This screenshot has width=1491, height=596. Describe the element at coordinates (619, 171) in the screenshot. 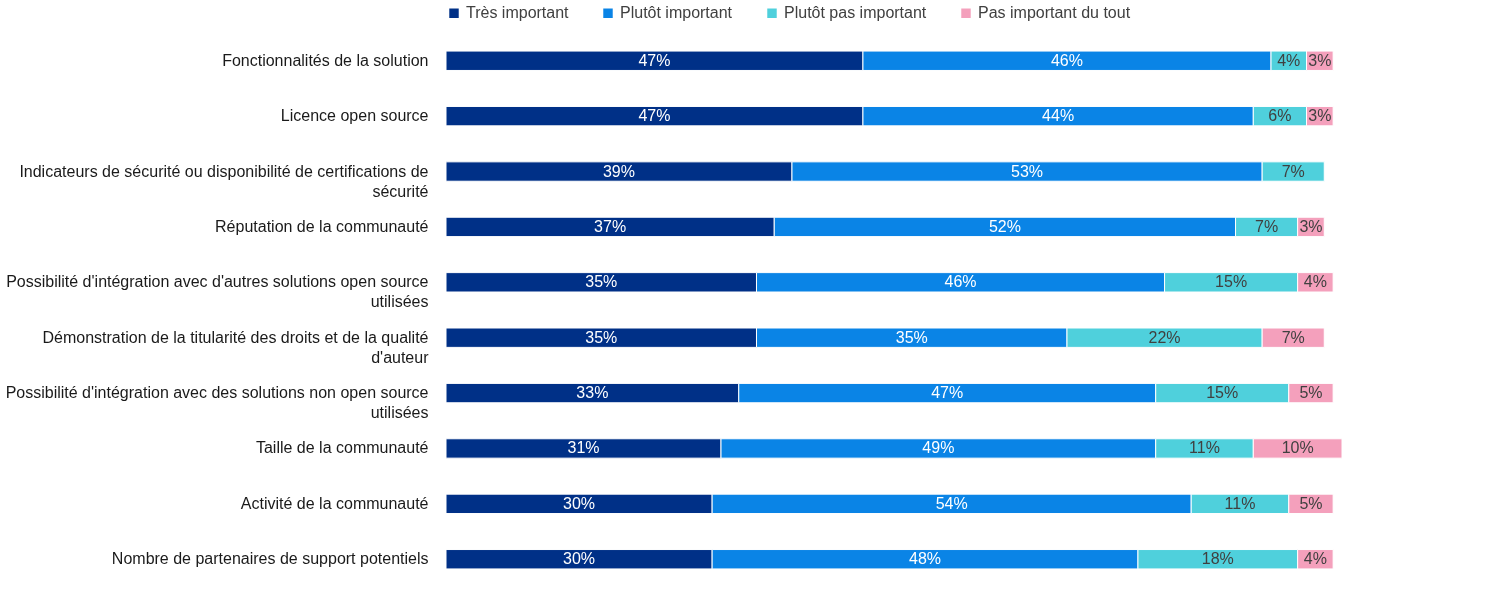

I see `data-label: 39%` at that location.